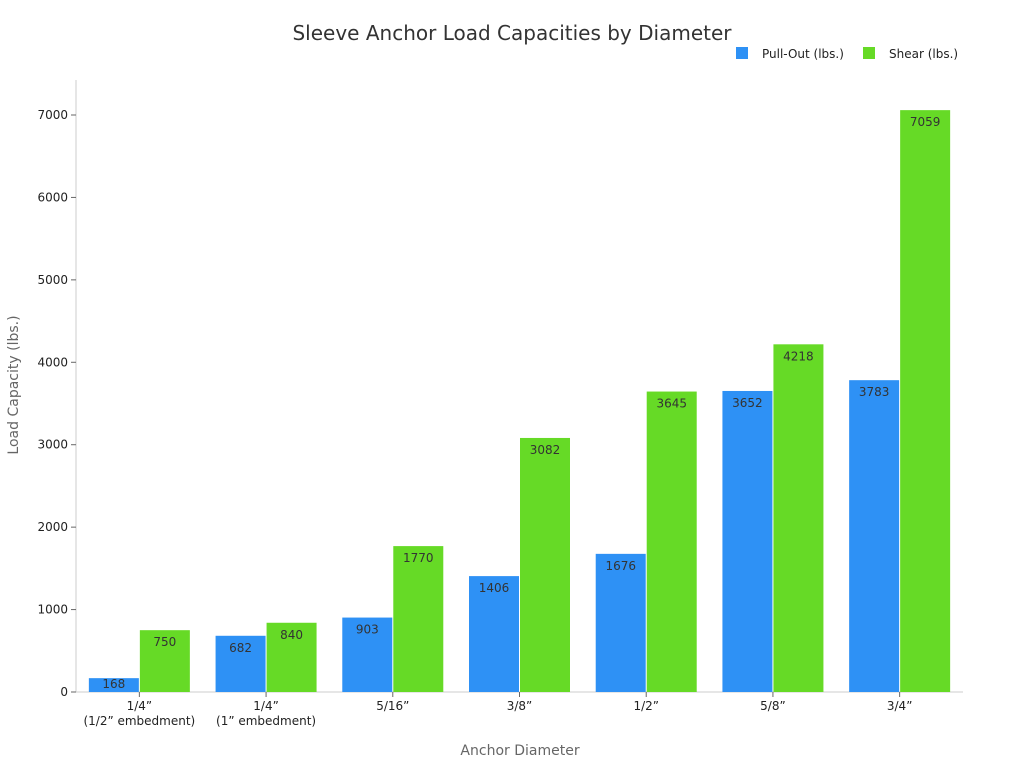 Image resolution: width=1024 pixels, height=768 pixels. Describe the element at coordinates (620, 566) in the screenshot. I see `data-label: 1676` at that location.